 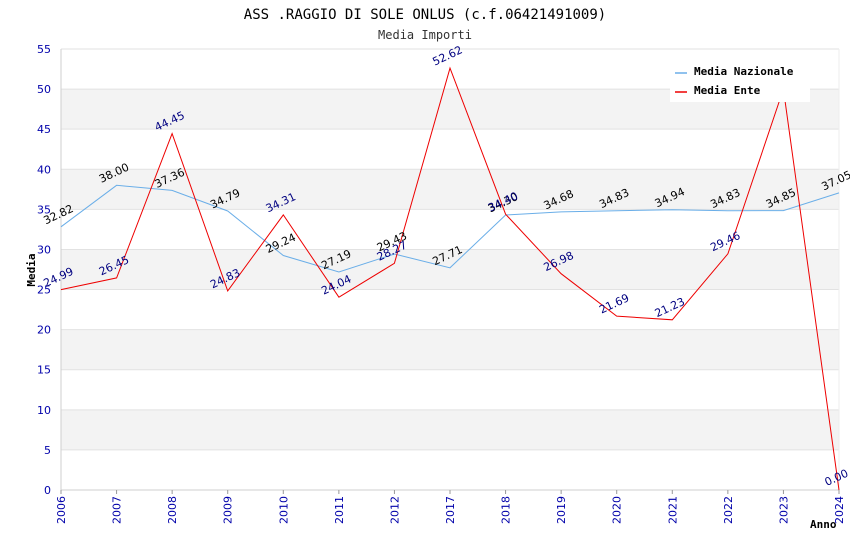 I want to click on x-tick-label: 2022, so click(x=728, y=510).